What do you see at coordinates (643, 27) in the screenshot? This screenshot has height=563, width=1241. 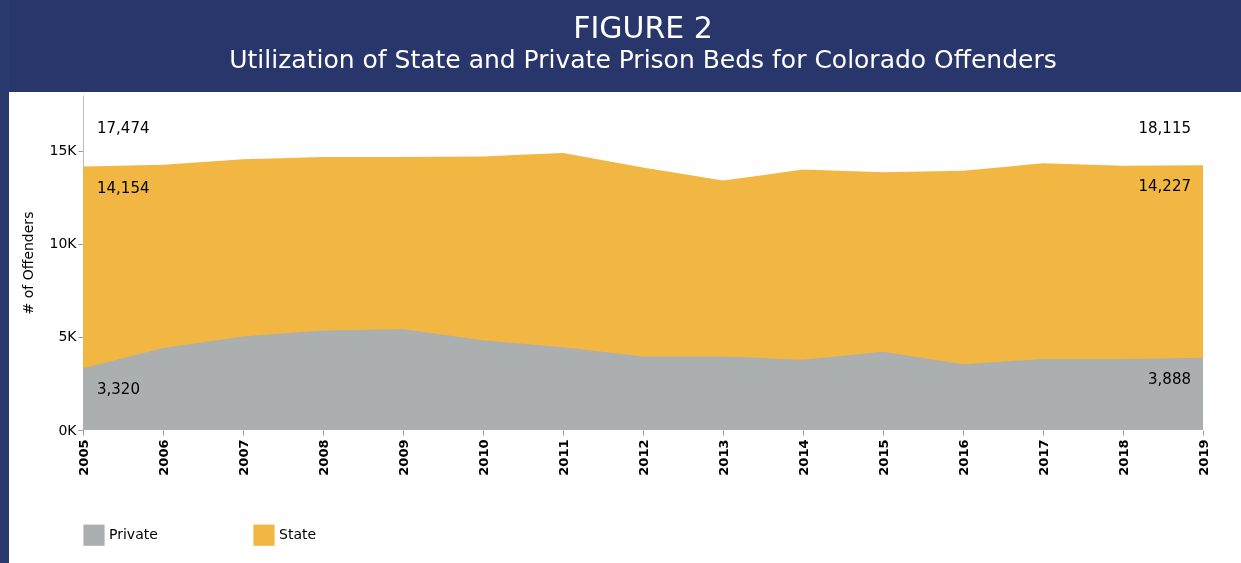 I see `chart-title: FIGURE 2` at bounding box center [643, 27].